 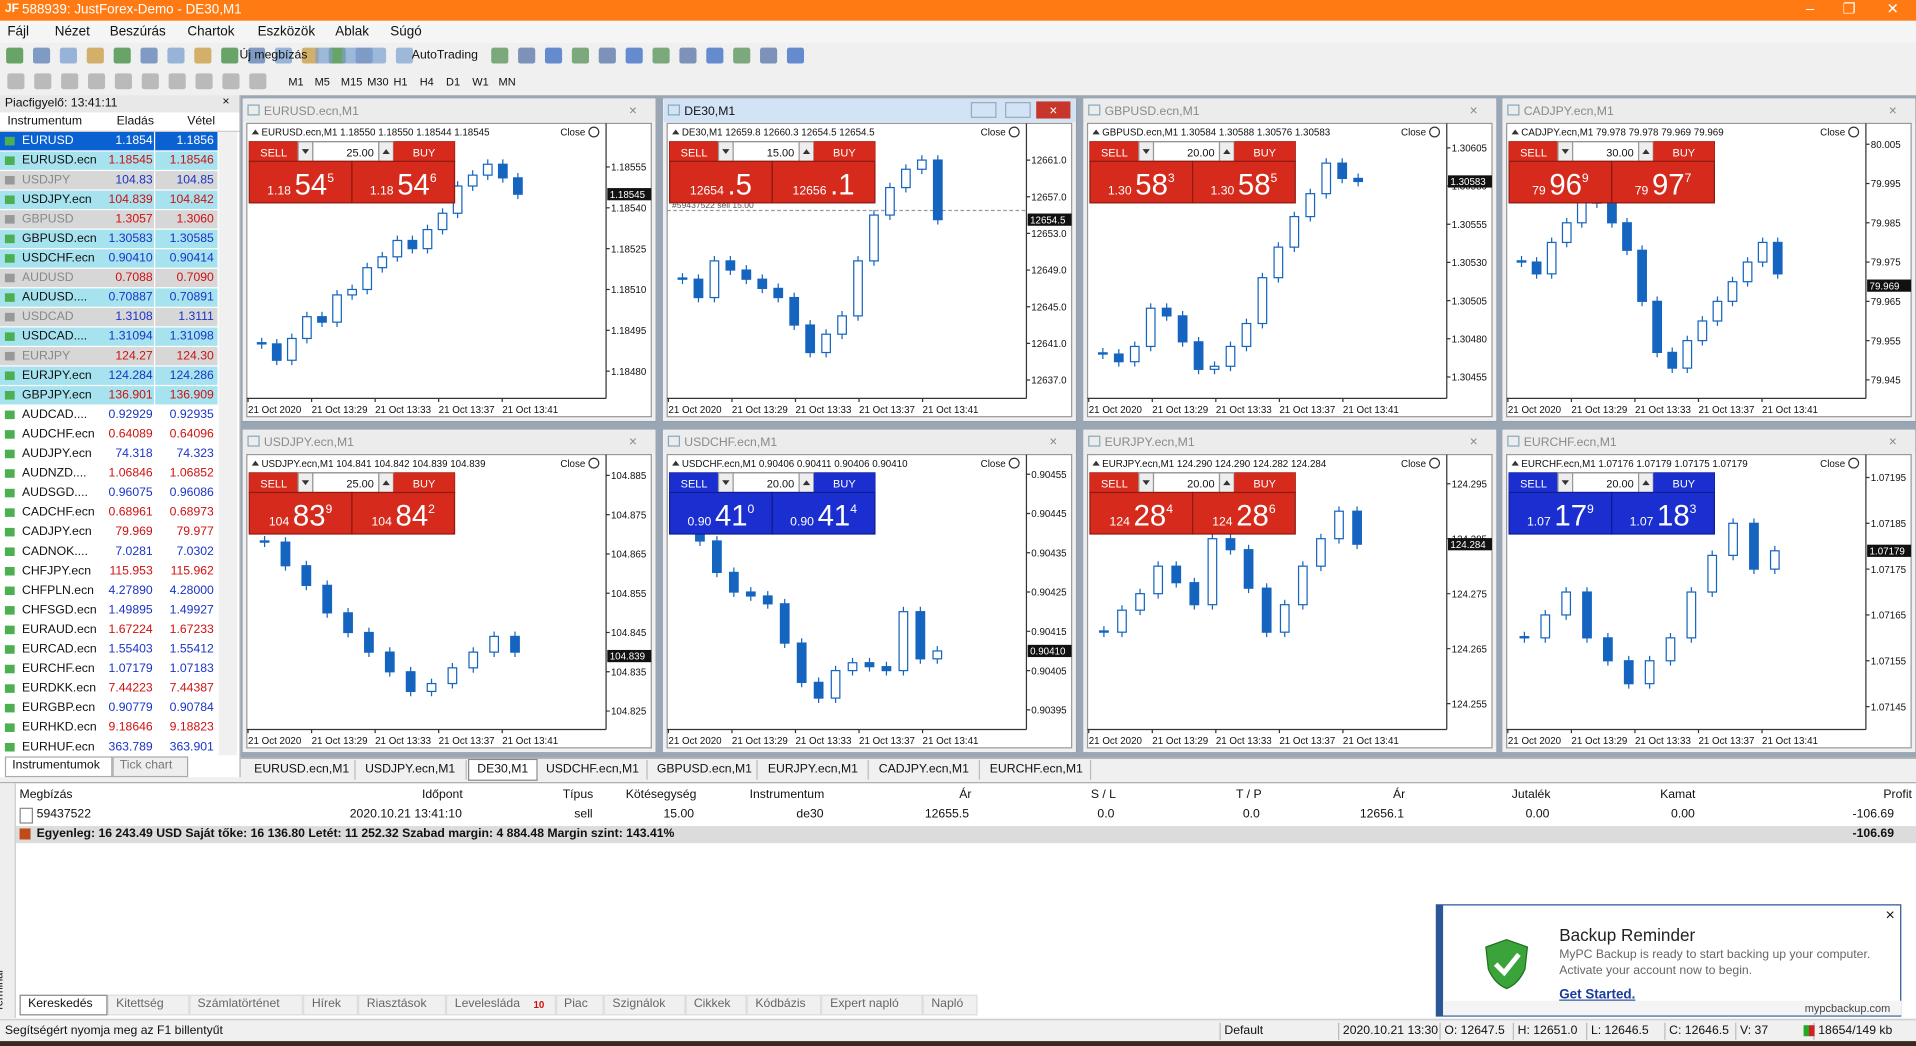 I want to click on menu-item: Eszközök, so click(x=286, y=32).